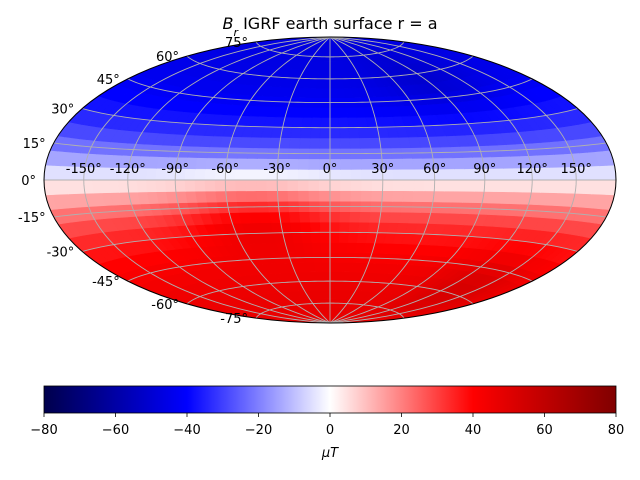  Describe the element at coordinates (236, 43) in the screenshot. I see `lat-tick-label: 75°` at that location.